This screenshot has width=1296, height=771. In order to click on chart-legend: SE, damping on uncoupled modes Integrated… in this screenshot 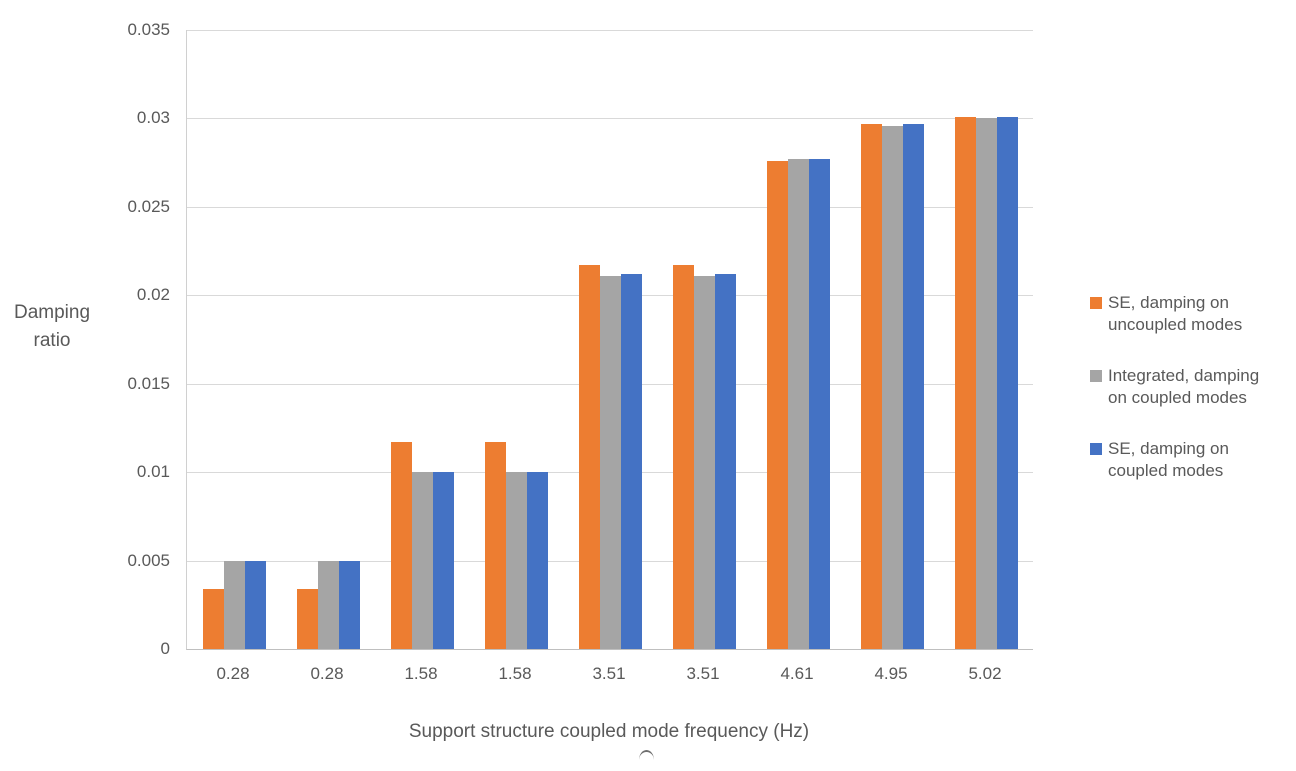, I will do `click(1188, 387)`.